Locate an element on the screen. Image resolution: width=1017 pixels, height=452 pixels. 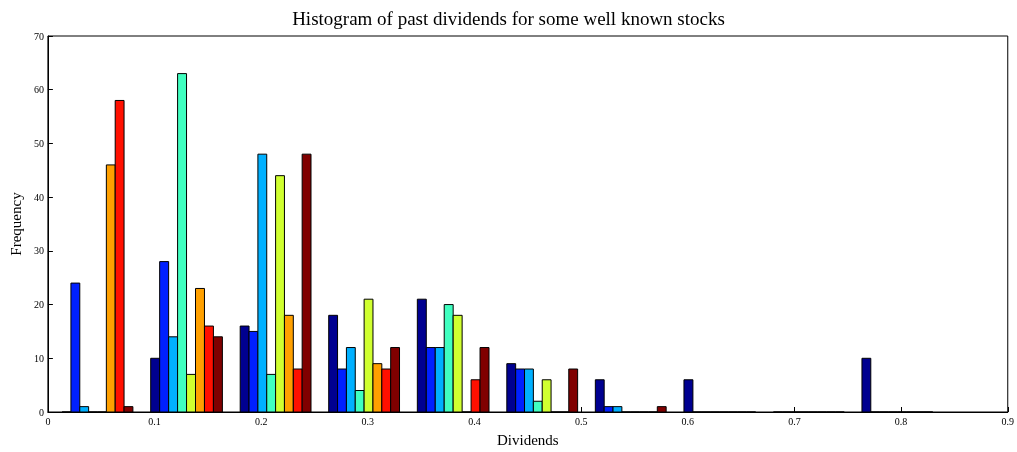
y-tick-label: 70 is located at coordinates (38, 36).